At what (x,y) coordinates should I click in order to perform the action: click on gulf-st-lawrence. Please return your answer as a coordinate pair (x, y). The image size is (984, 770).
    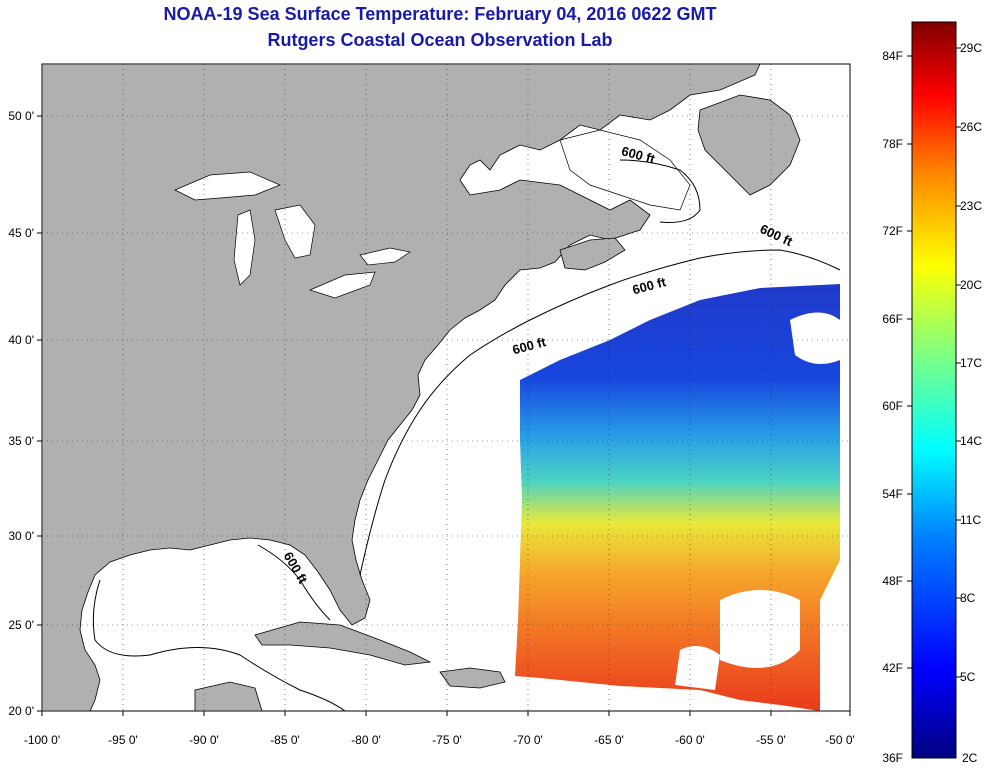
    Looking at the image, I should click on (625, 170).